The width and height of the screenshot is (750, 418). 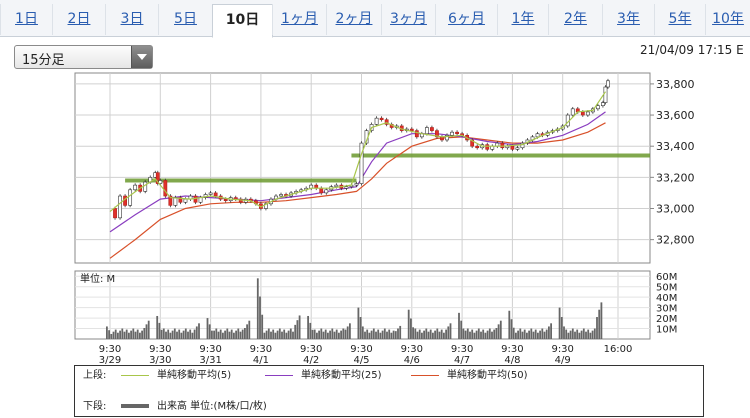 What do you see at coordinates (83, 57) in the screenshot?
I see `interval-select: 15分足` at bounding box center [83, 57].